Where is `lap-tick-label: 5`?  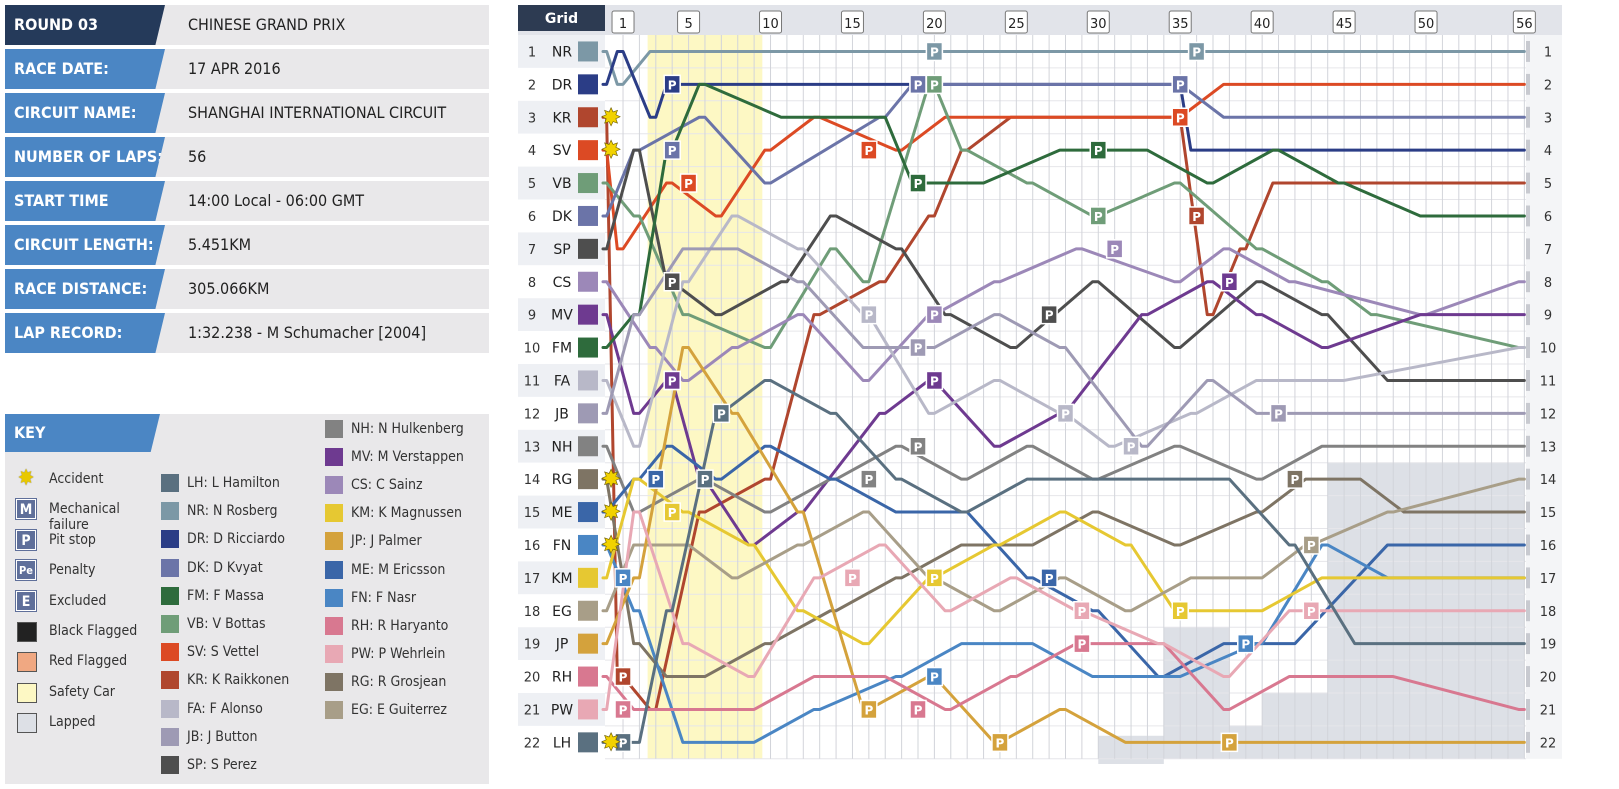
lap-tick-label: 5 is located at coordinates (688, 24).